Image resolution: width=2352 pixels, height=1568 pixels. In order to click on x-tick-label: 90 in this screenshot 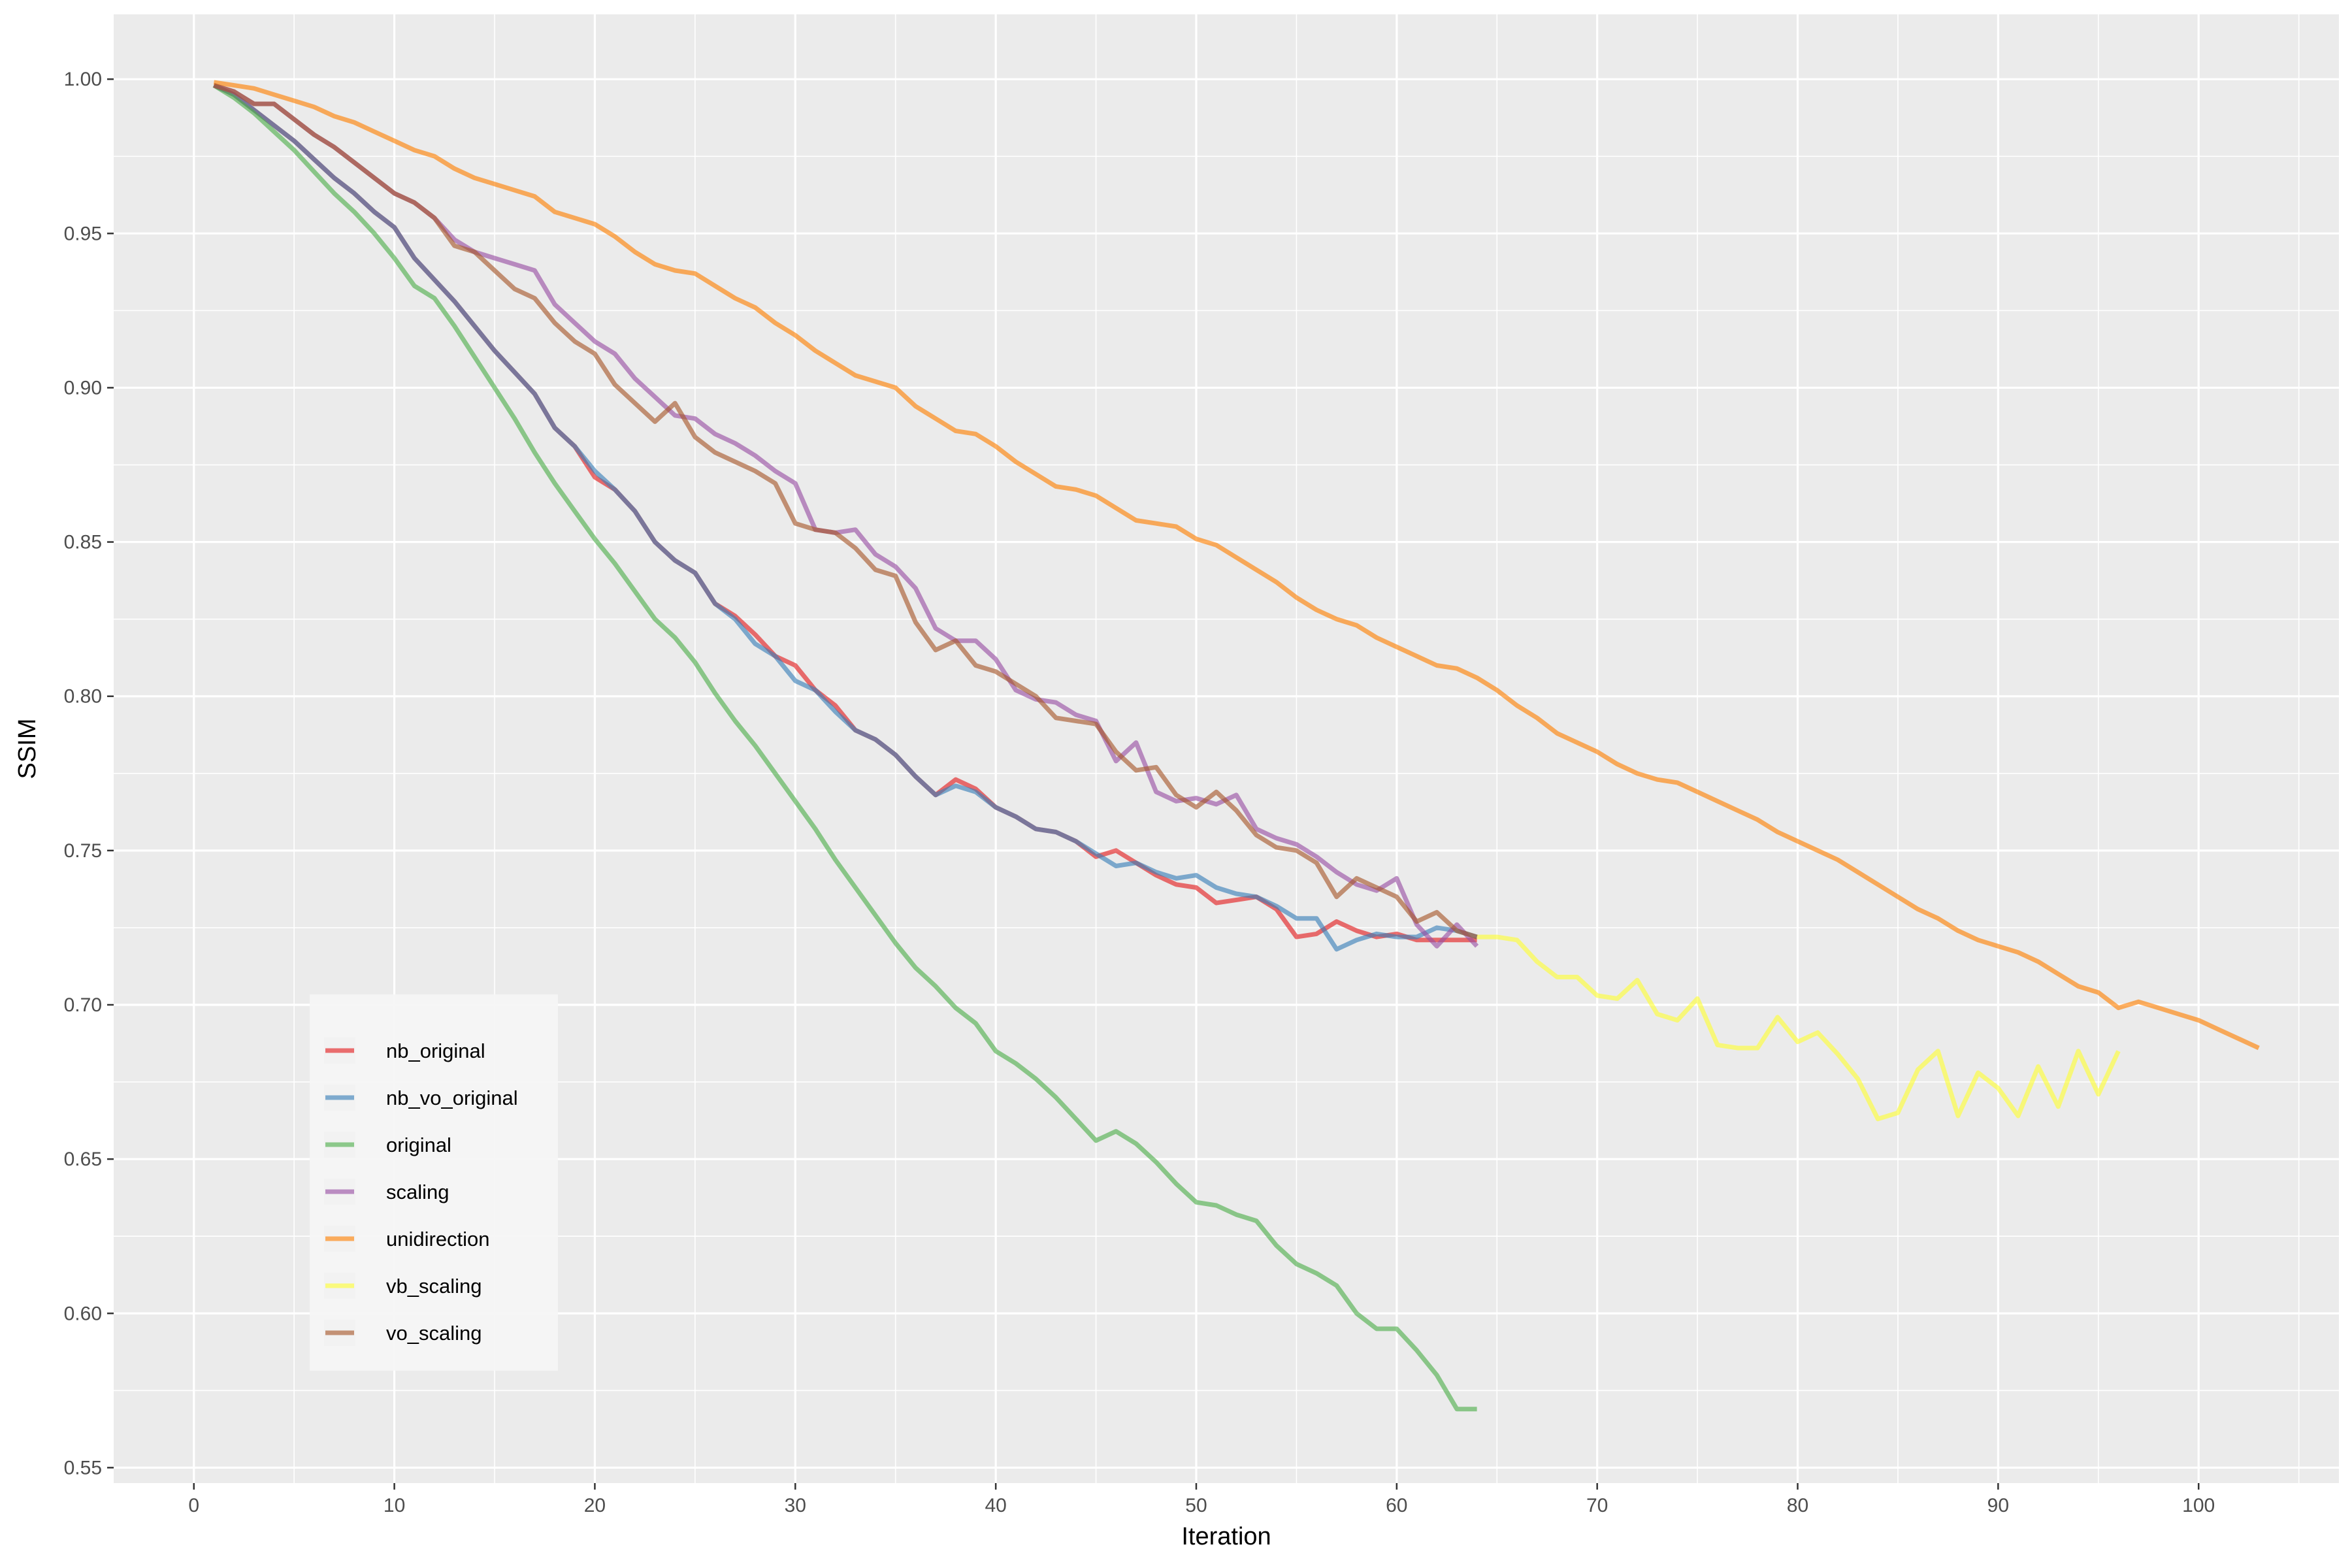, I will do `click(1998, 1505)`.